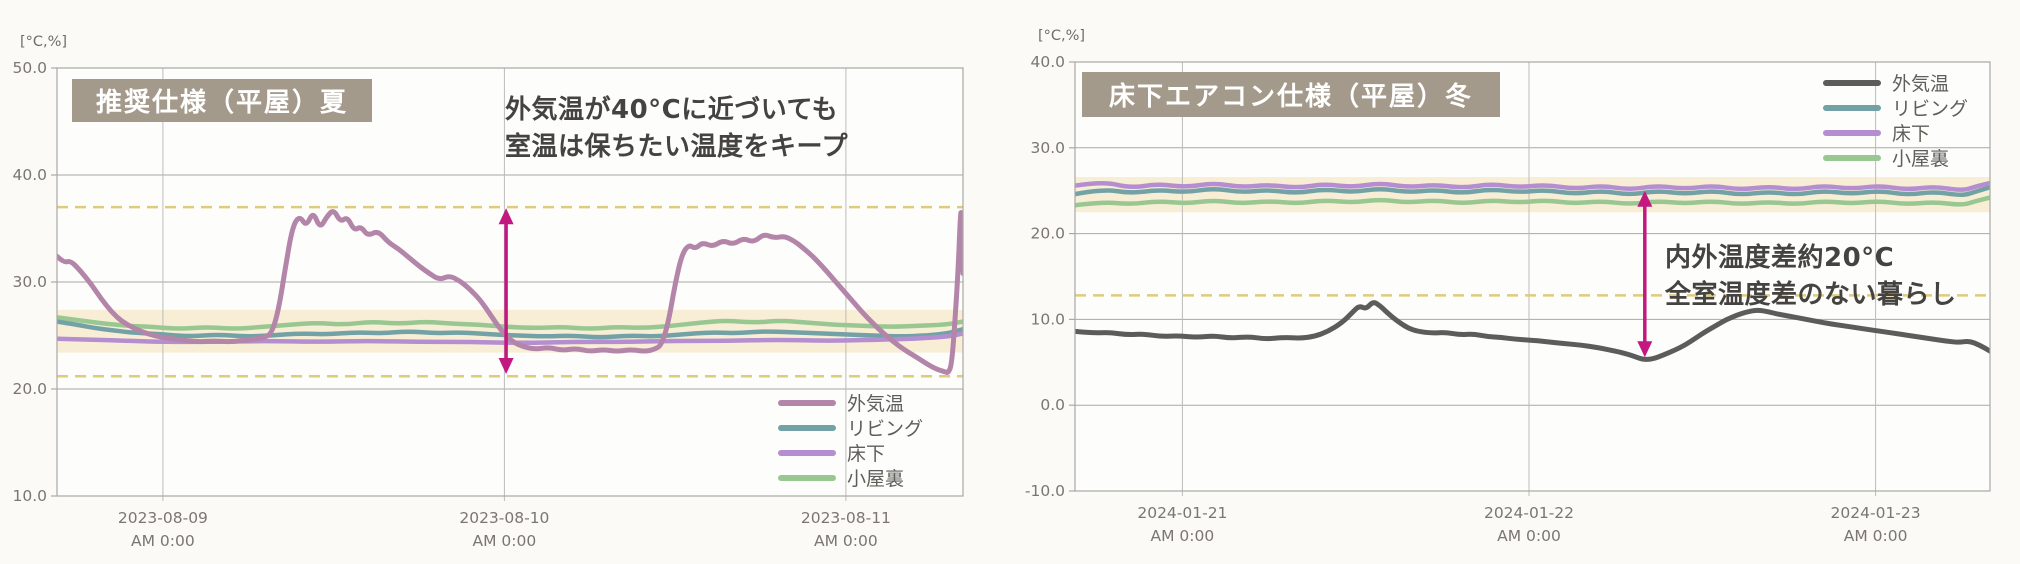  Describe the element at coordinates (163, 518) in the screenshot. I see `x-tick-label-date: 2023-08-09` at that location.